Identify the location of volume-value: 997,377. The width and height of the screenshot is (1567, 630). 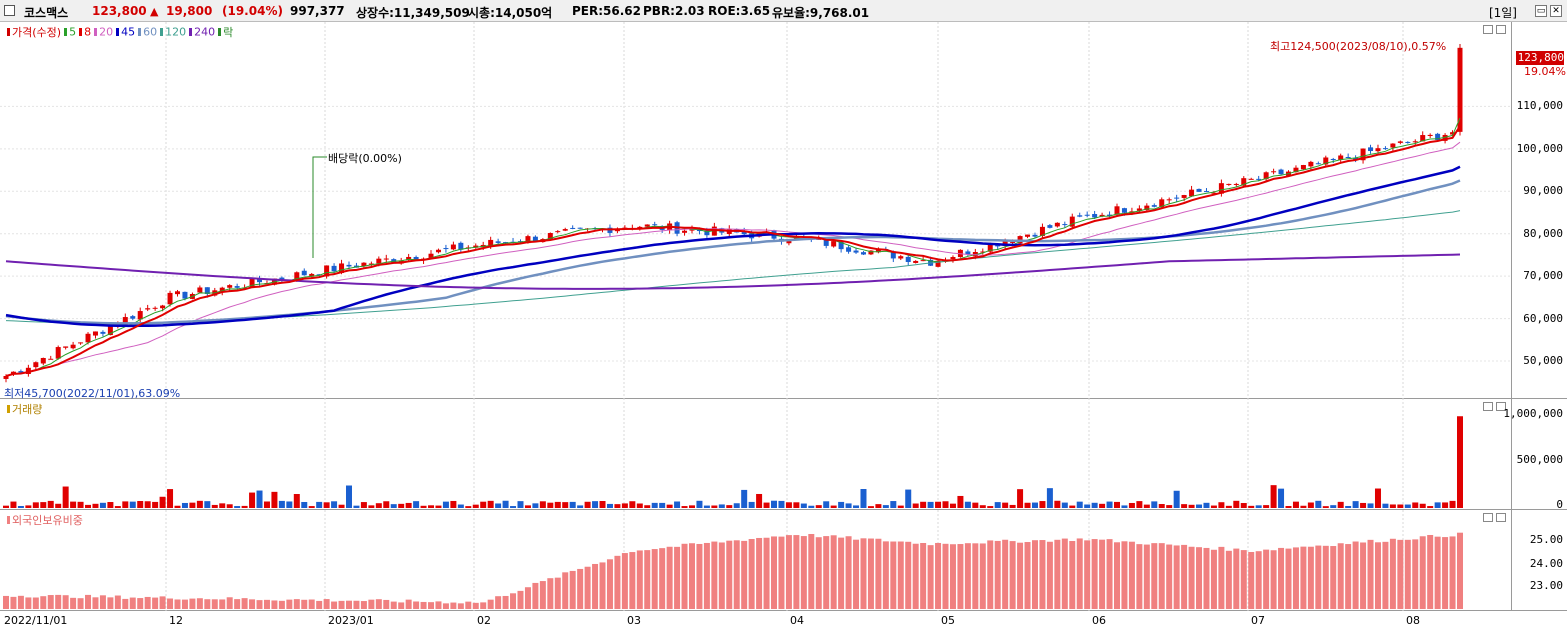
(317, 11).